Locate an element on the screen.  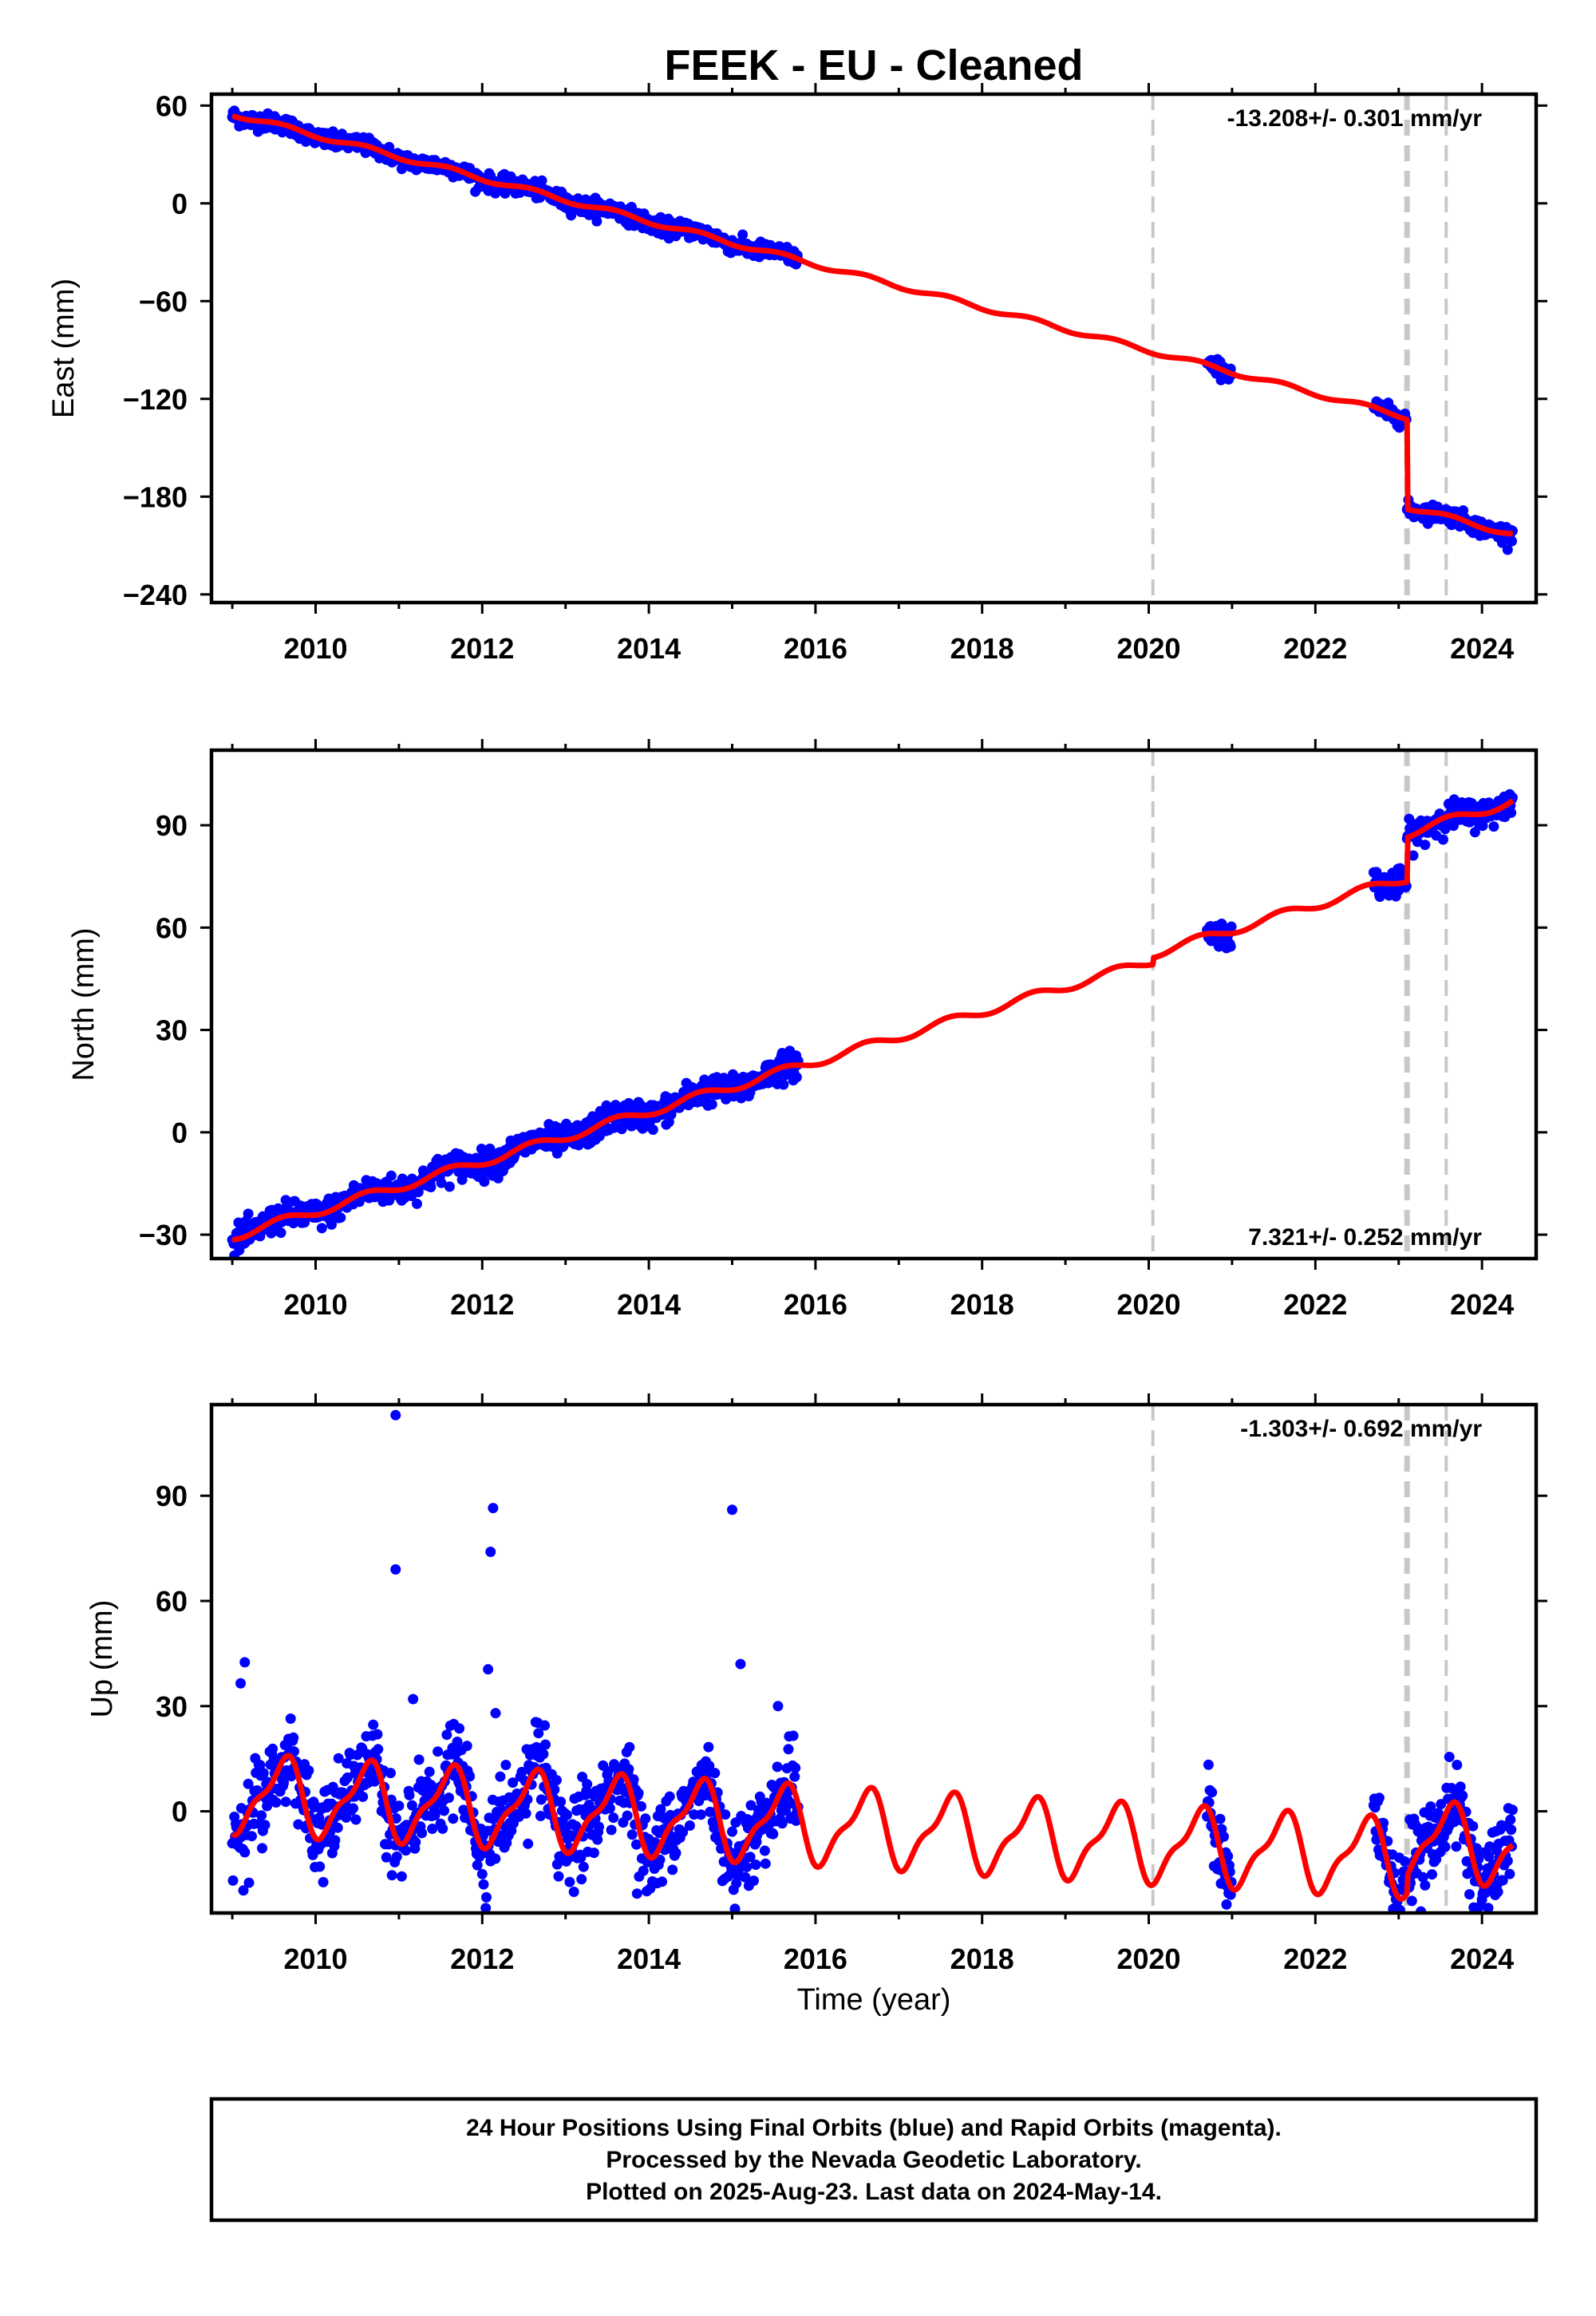
x-tick-label: 2016 is located at coordinates (815, 648).